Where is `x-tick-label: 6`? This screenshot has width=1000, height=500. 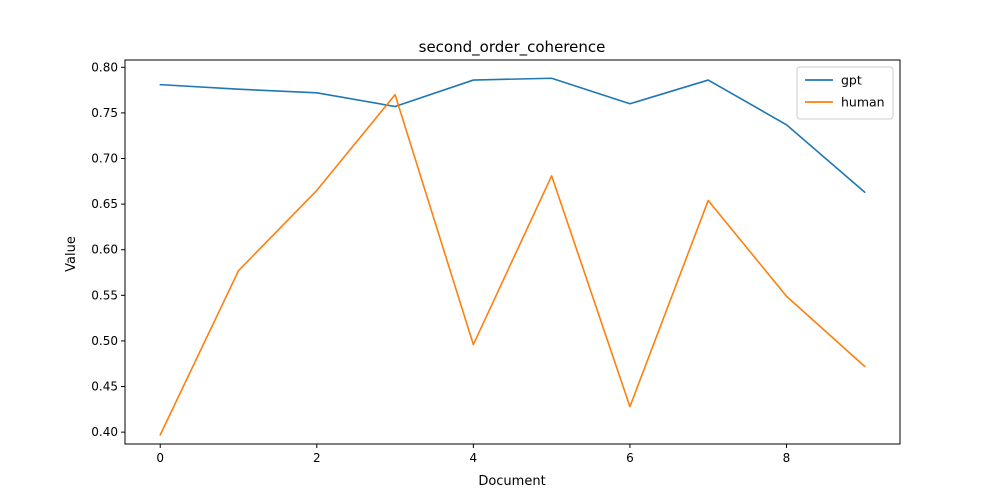 x-tick-label: 6 is located at coordinates (630, 458).